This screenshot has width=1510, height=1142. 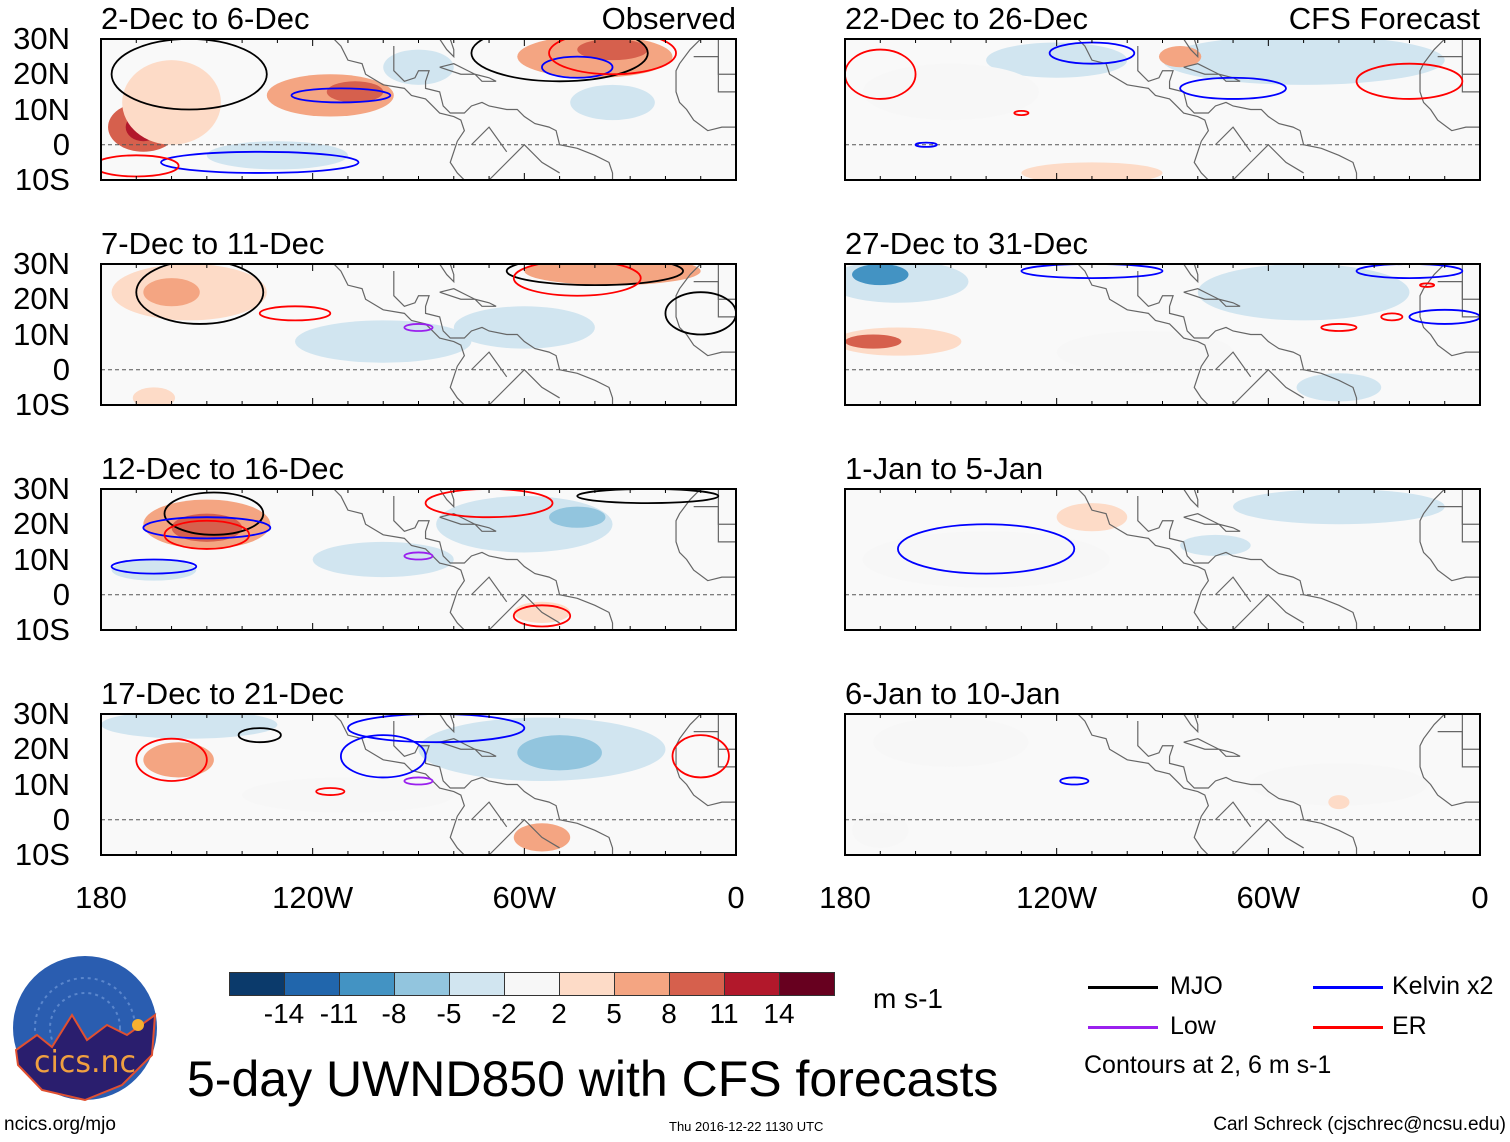 What do you see at coordinates (944, 468) in the screenshot?
I see `panel-title: 1-Jan to 5-Jan` at bounding box center [944, 468].